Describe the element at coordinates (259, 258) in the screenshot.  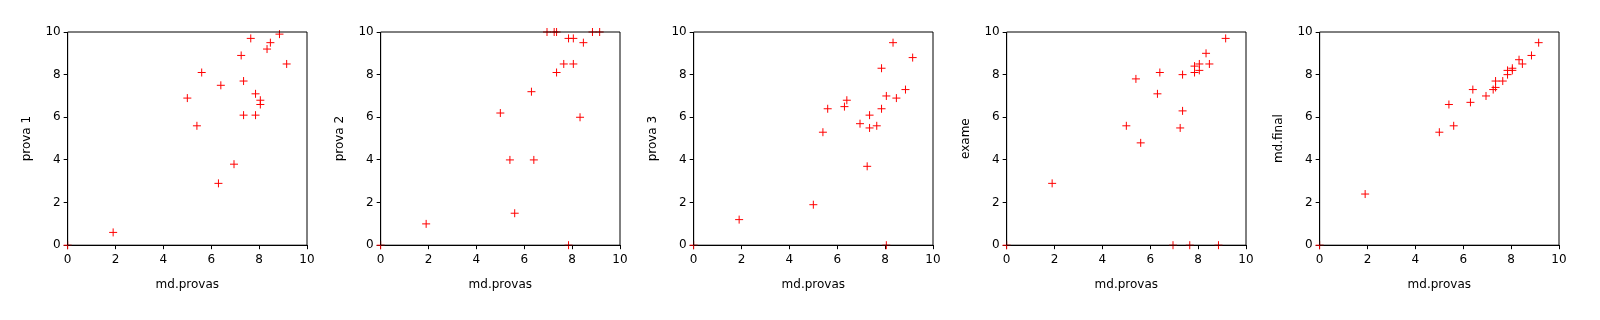
I see `x-tick-label: 8` at that location.